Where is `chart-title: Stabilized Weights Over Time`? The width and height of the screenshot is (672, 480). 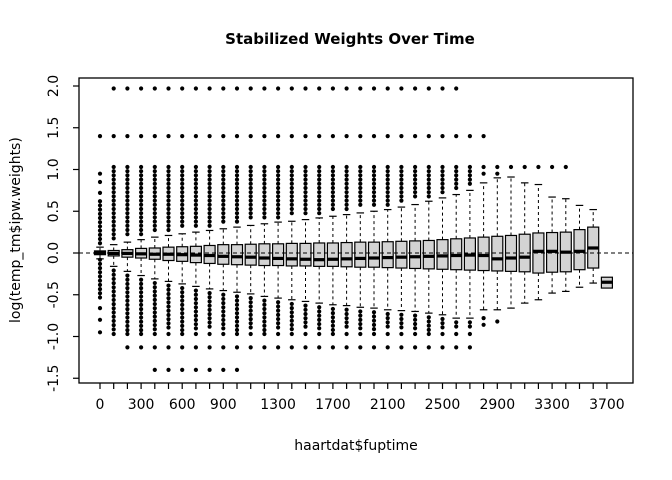
chart-title: Stabilized Weights Over Time is located at coordinates (350, 39).